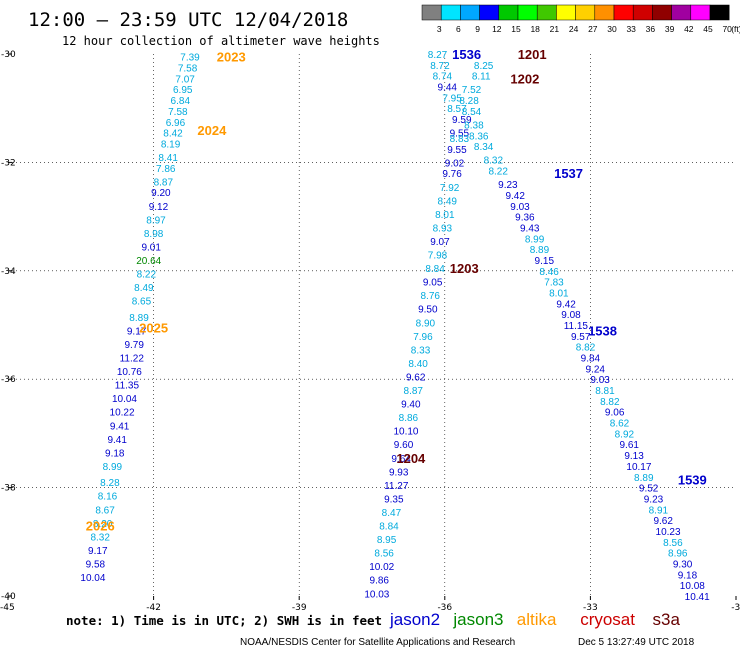 The image size is (740, 650). I want to click on swh-value: 9.01, so click(151, 247).